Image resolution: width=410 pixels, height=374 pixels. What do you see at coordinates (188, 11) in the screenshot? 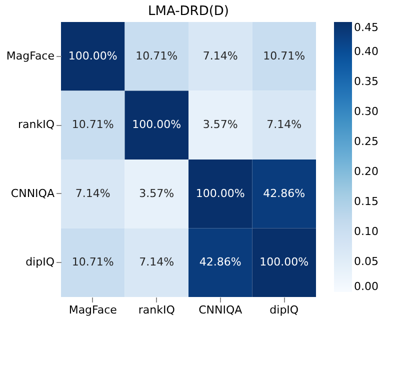
I see `chart-title: LMA-DRD(D)` at bounding box center [188, 11].